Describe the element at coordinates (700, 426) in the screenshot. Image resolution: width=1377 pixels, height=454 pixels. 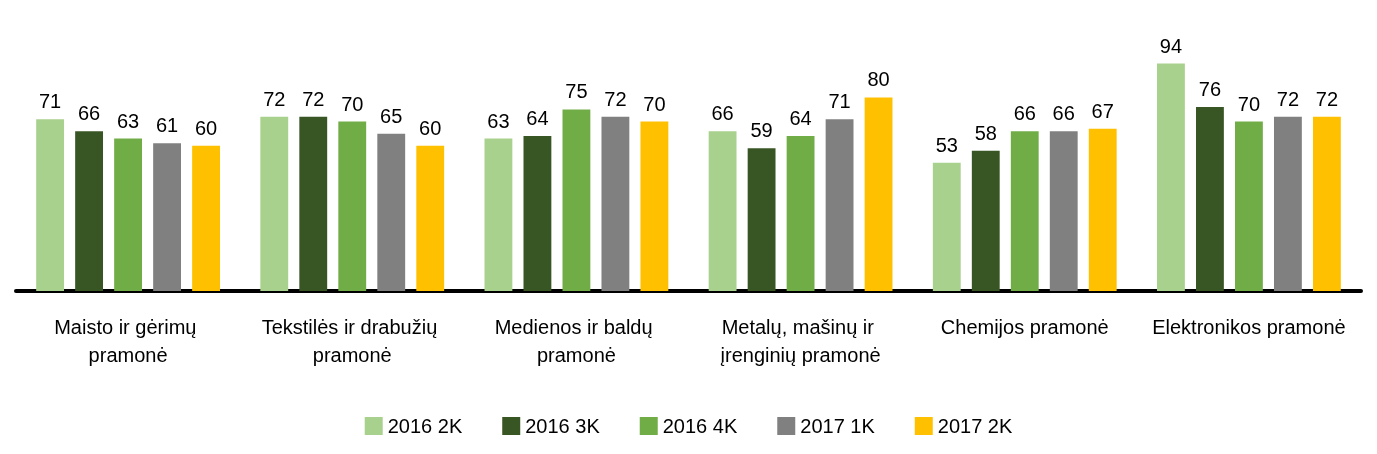
I see `legend-label: 2016 4K` at that location.